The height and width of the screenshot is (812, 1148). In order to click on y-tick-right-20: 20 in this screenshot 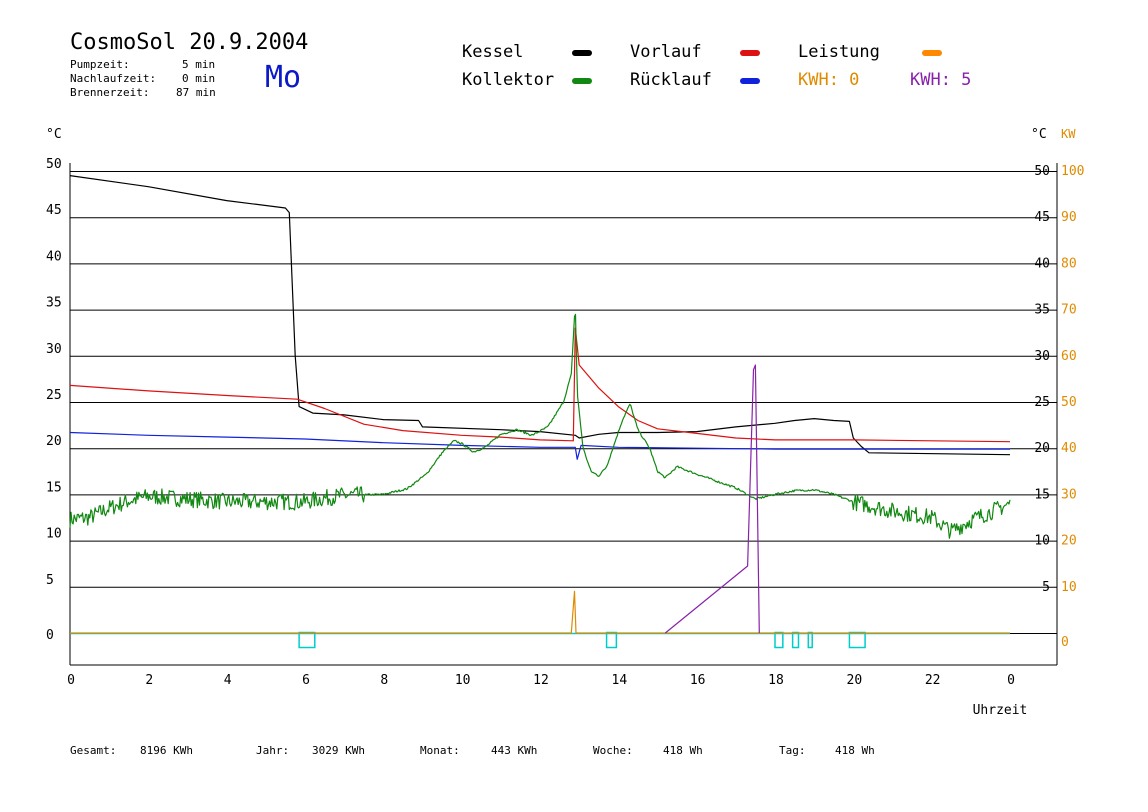, I will do `click(1042, 448)`.